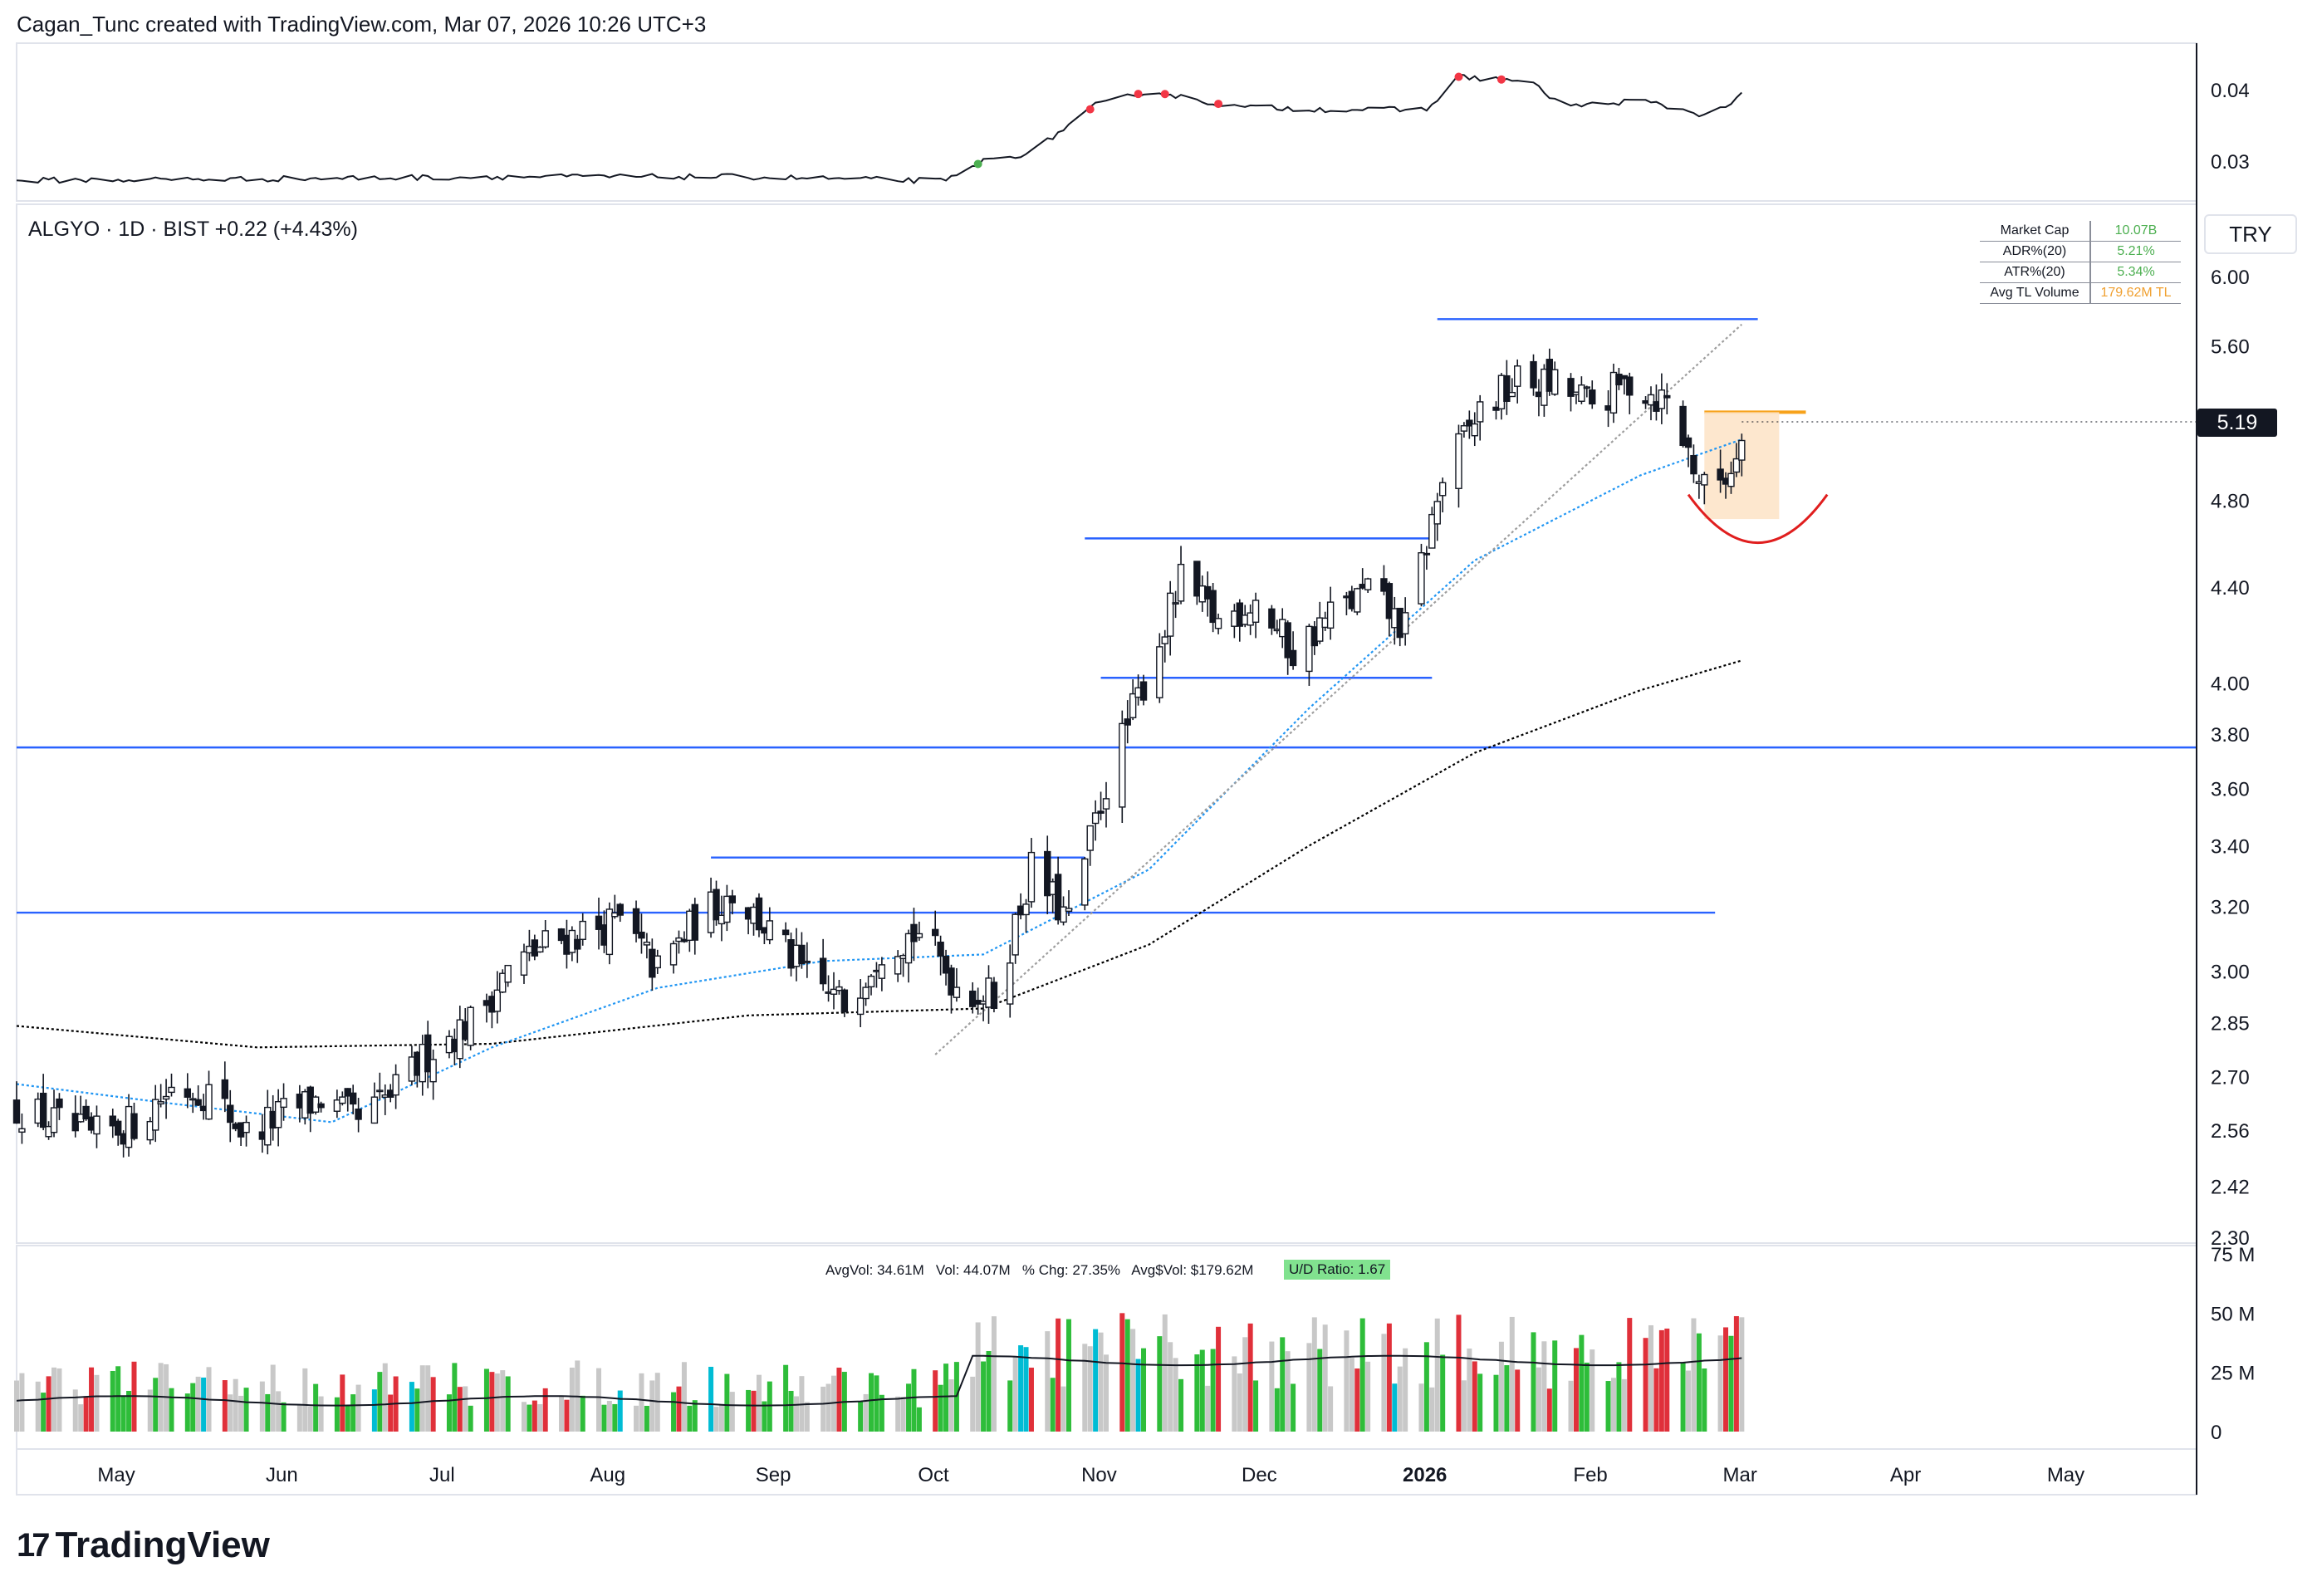  I want to click on tradingview-logo: 17 TradingView, so click(143, 1545).